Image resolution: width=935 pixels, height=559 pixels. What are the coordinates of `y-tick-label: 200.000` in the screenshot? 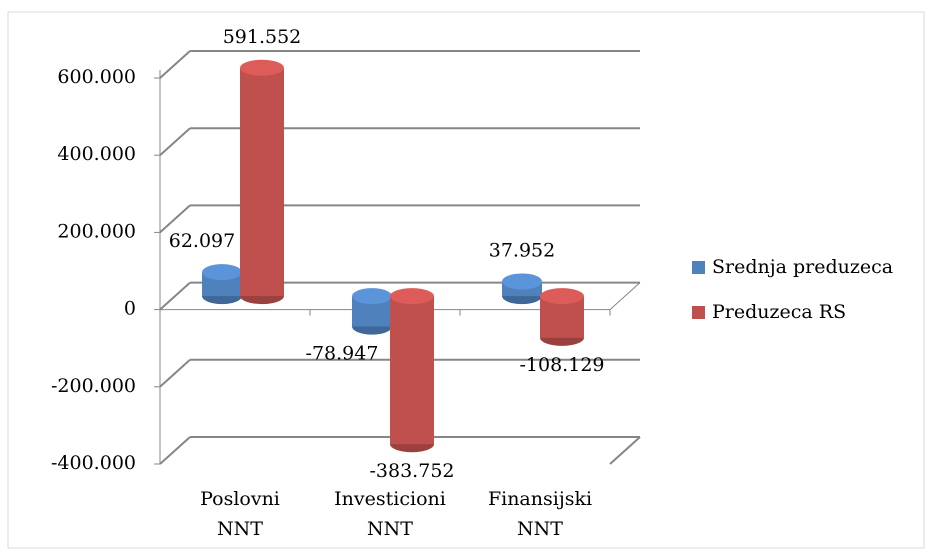 It's located at (96, 231).